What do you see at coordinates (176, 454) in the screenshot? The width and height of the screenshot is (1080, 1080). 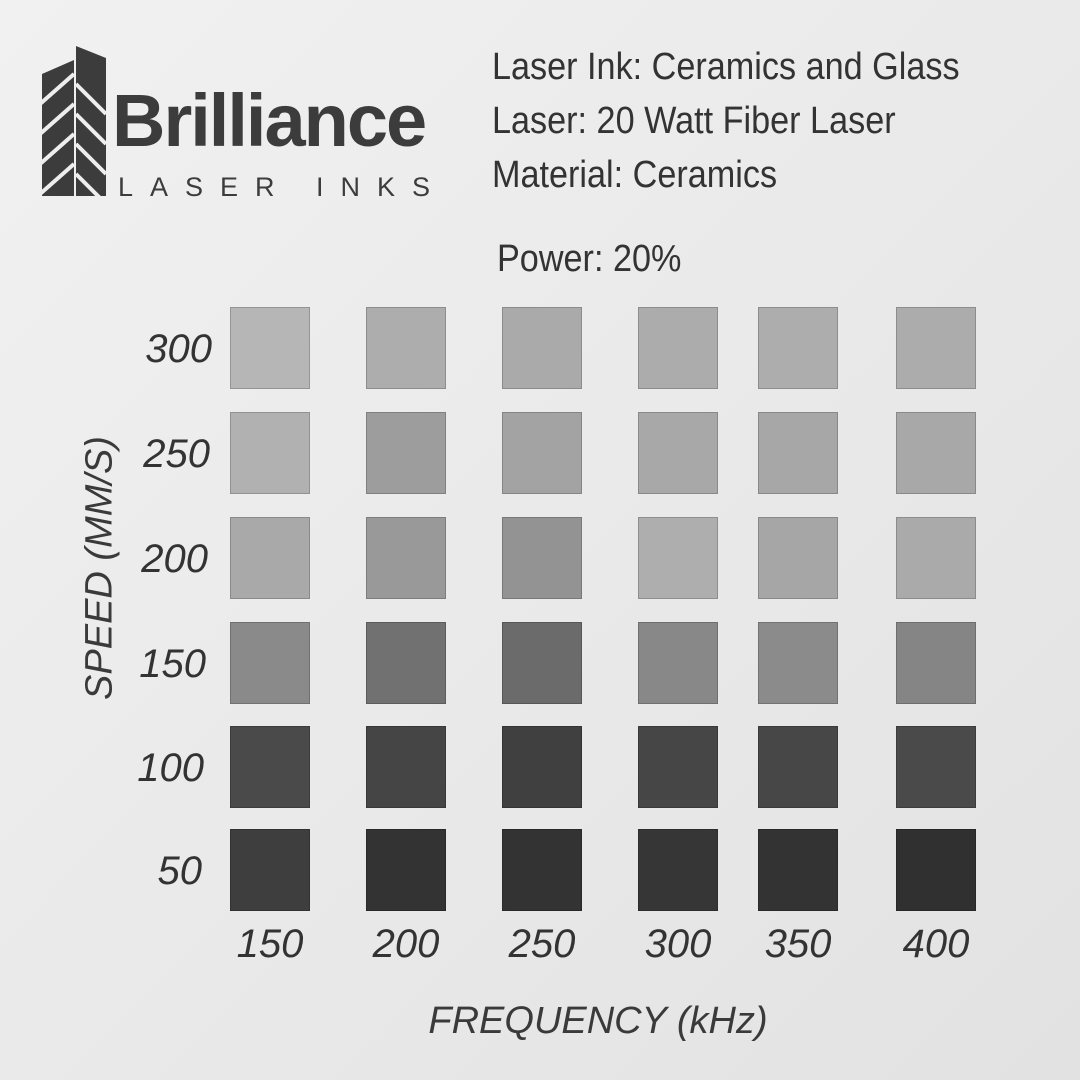 I see `row-label: 250` at bounding box center [176, 454].